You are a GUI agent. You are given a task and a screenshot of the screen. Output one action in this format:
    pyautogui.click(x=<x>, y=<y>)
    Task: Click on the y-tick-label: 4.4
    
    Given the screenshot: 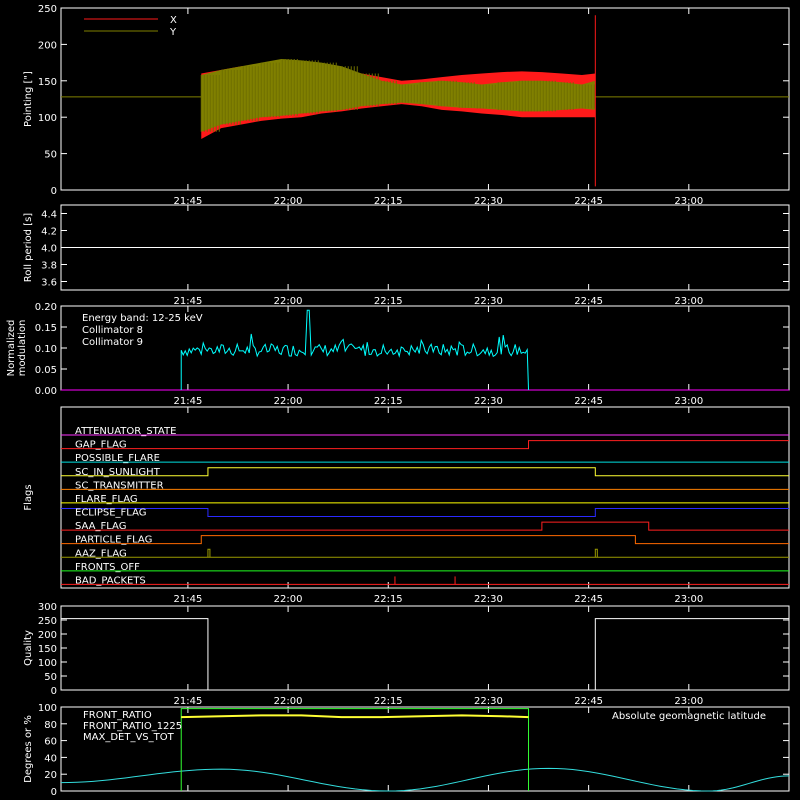 What is the action you would take?
    pyautogui.click(x=49, y=215)
    